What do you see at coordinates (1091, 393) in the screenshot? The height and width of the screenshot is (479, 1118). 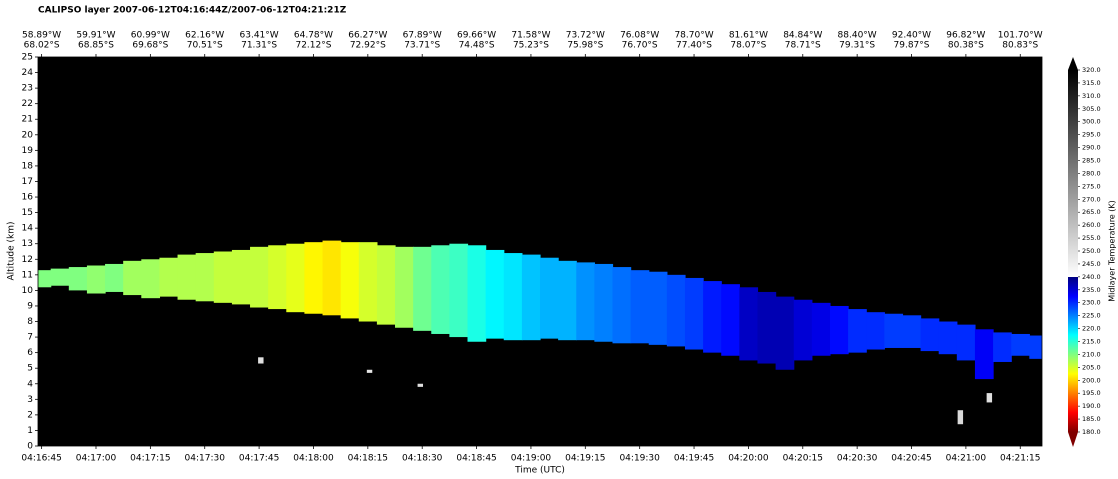 I see `colorbar-tick-label: 195.0` at bounding box center [1091, 393].